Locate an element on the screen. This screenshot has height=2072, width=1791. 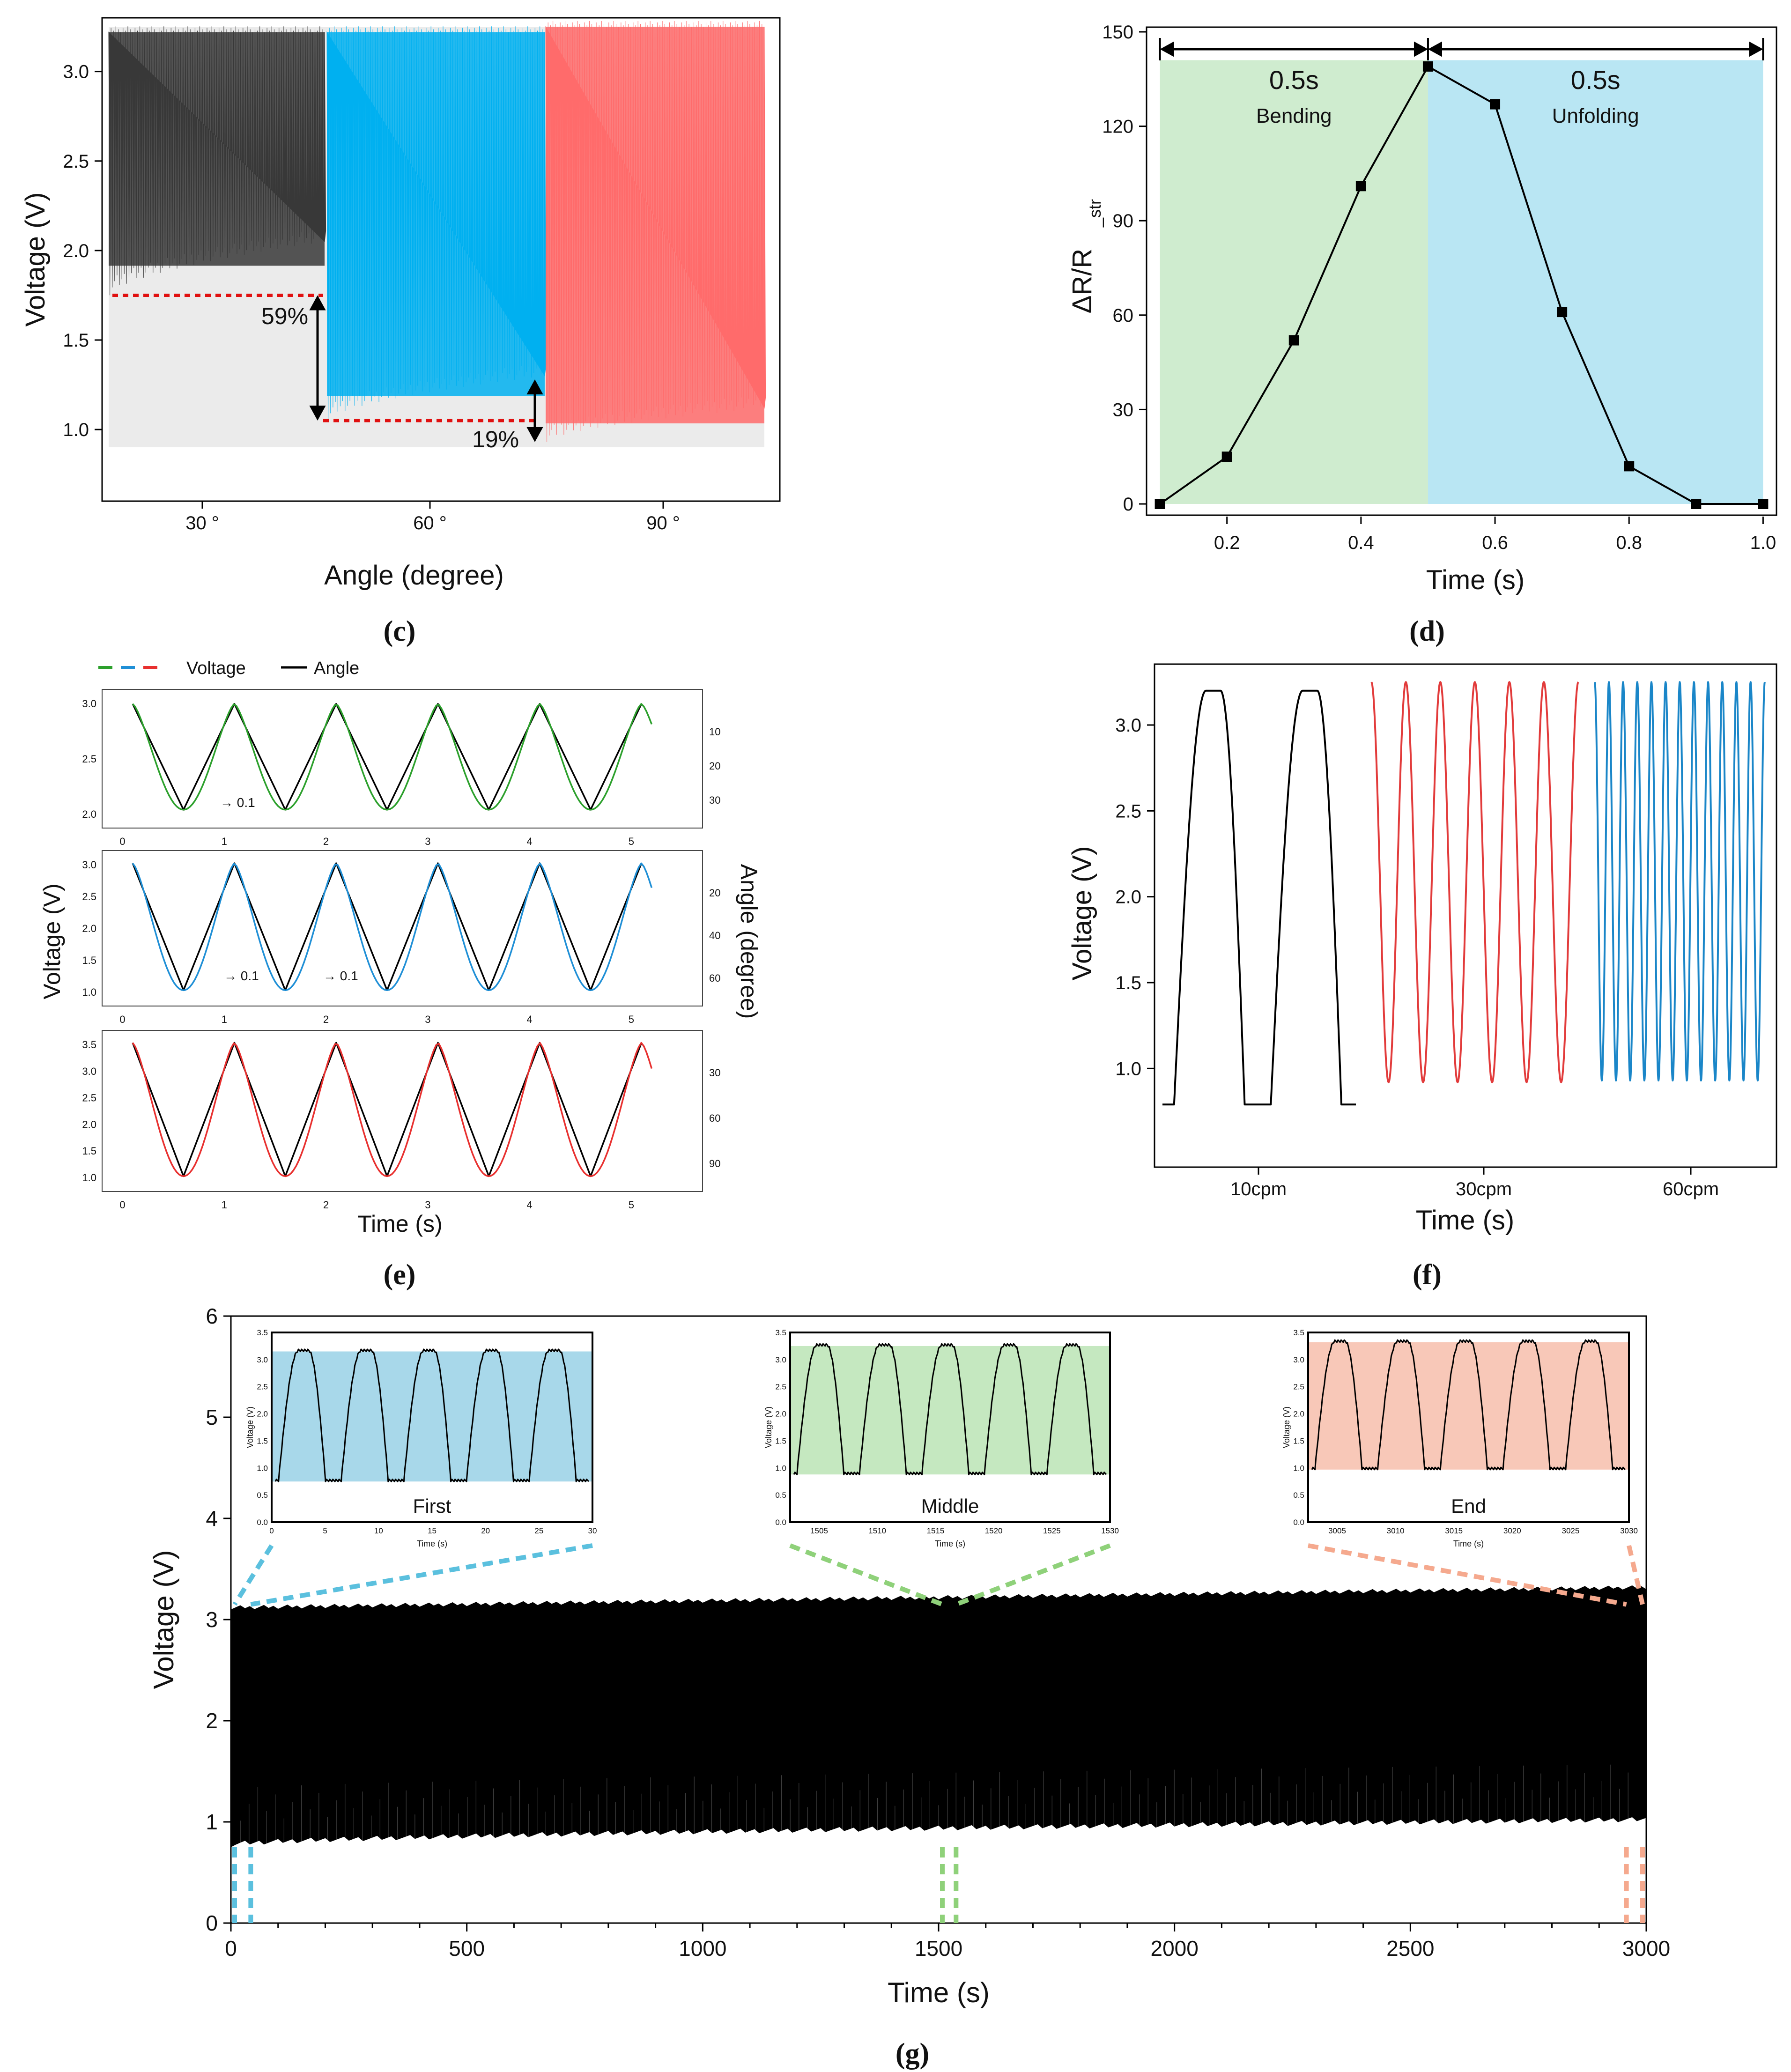
annotation-19: 19% is located at coordinates (496, 439).